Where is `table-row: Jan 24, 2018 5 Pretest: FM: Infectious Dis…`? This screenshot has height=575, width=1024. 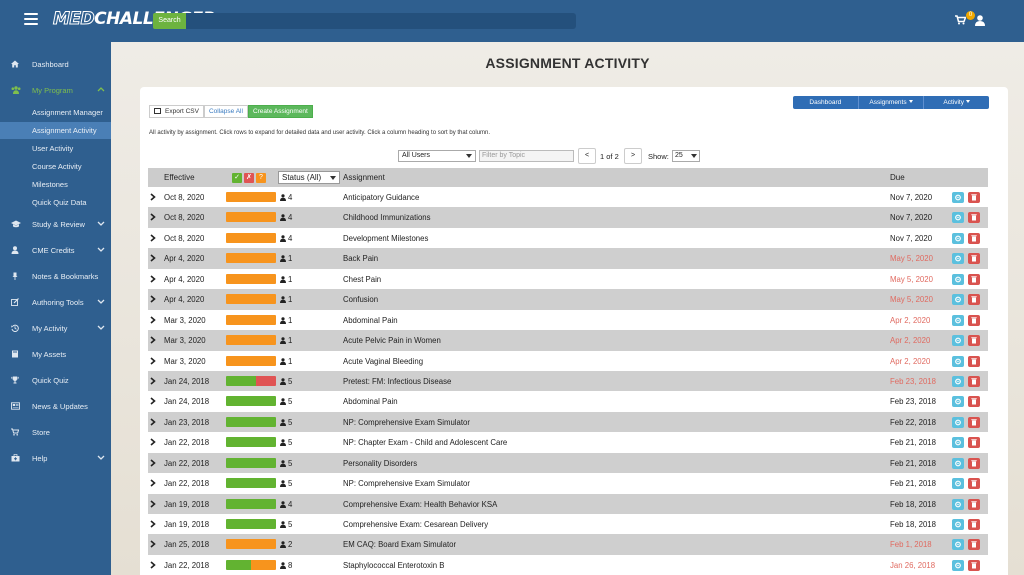
table-row: Jan 24, 2018 5 Pretest: FM: Infectious Dis… is located at coordinates (568, 381).